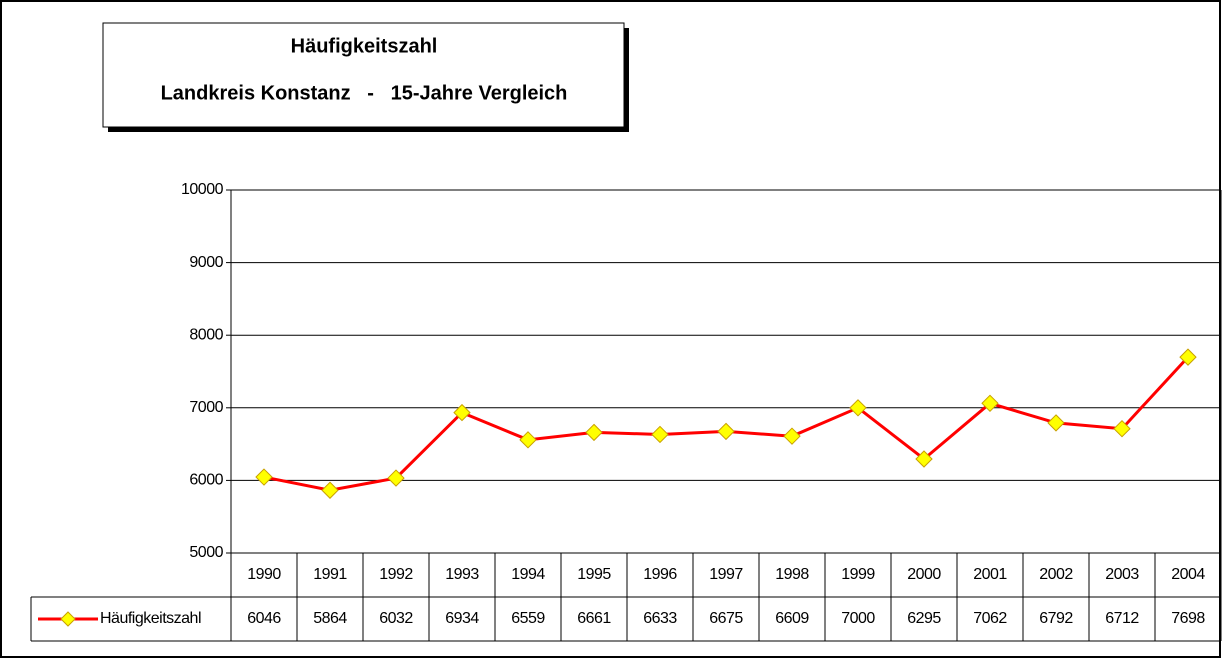  Describe the element at coordinates (726, 618) in the screenshot. I see `table-value: 6675` at that location.